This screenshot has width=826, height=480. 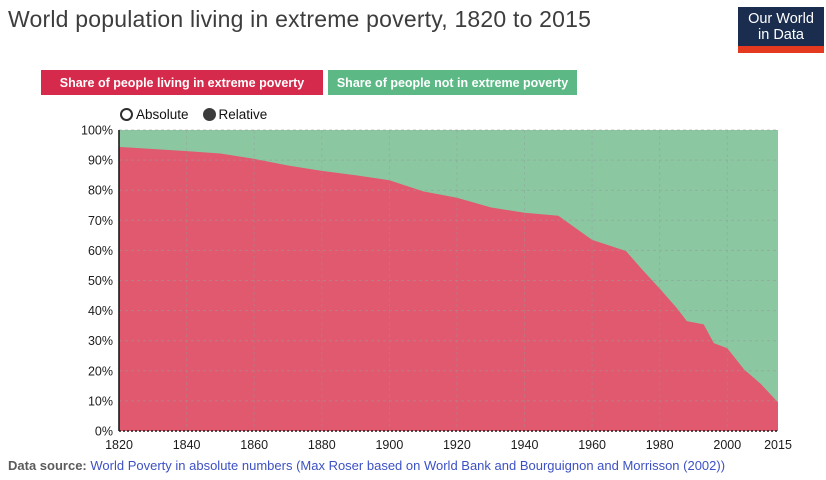 I want to click on y-tick-label: 0%, so click(x=104, y=432).